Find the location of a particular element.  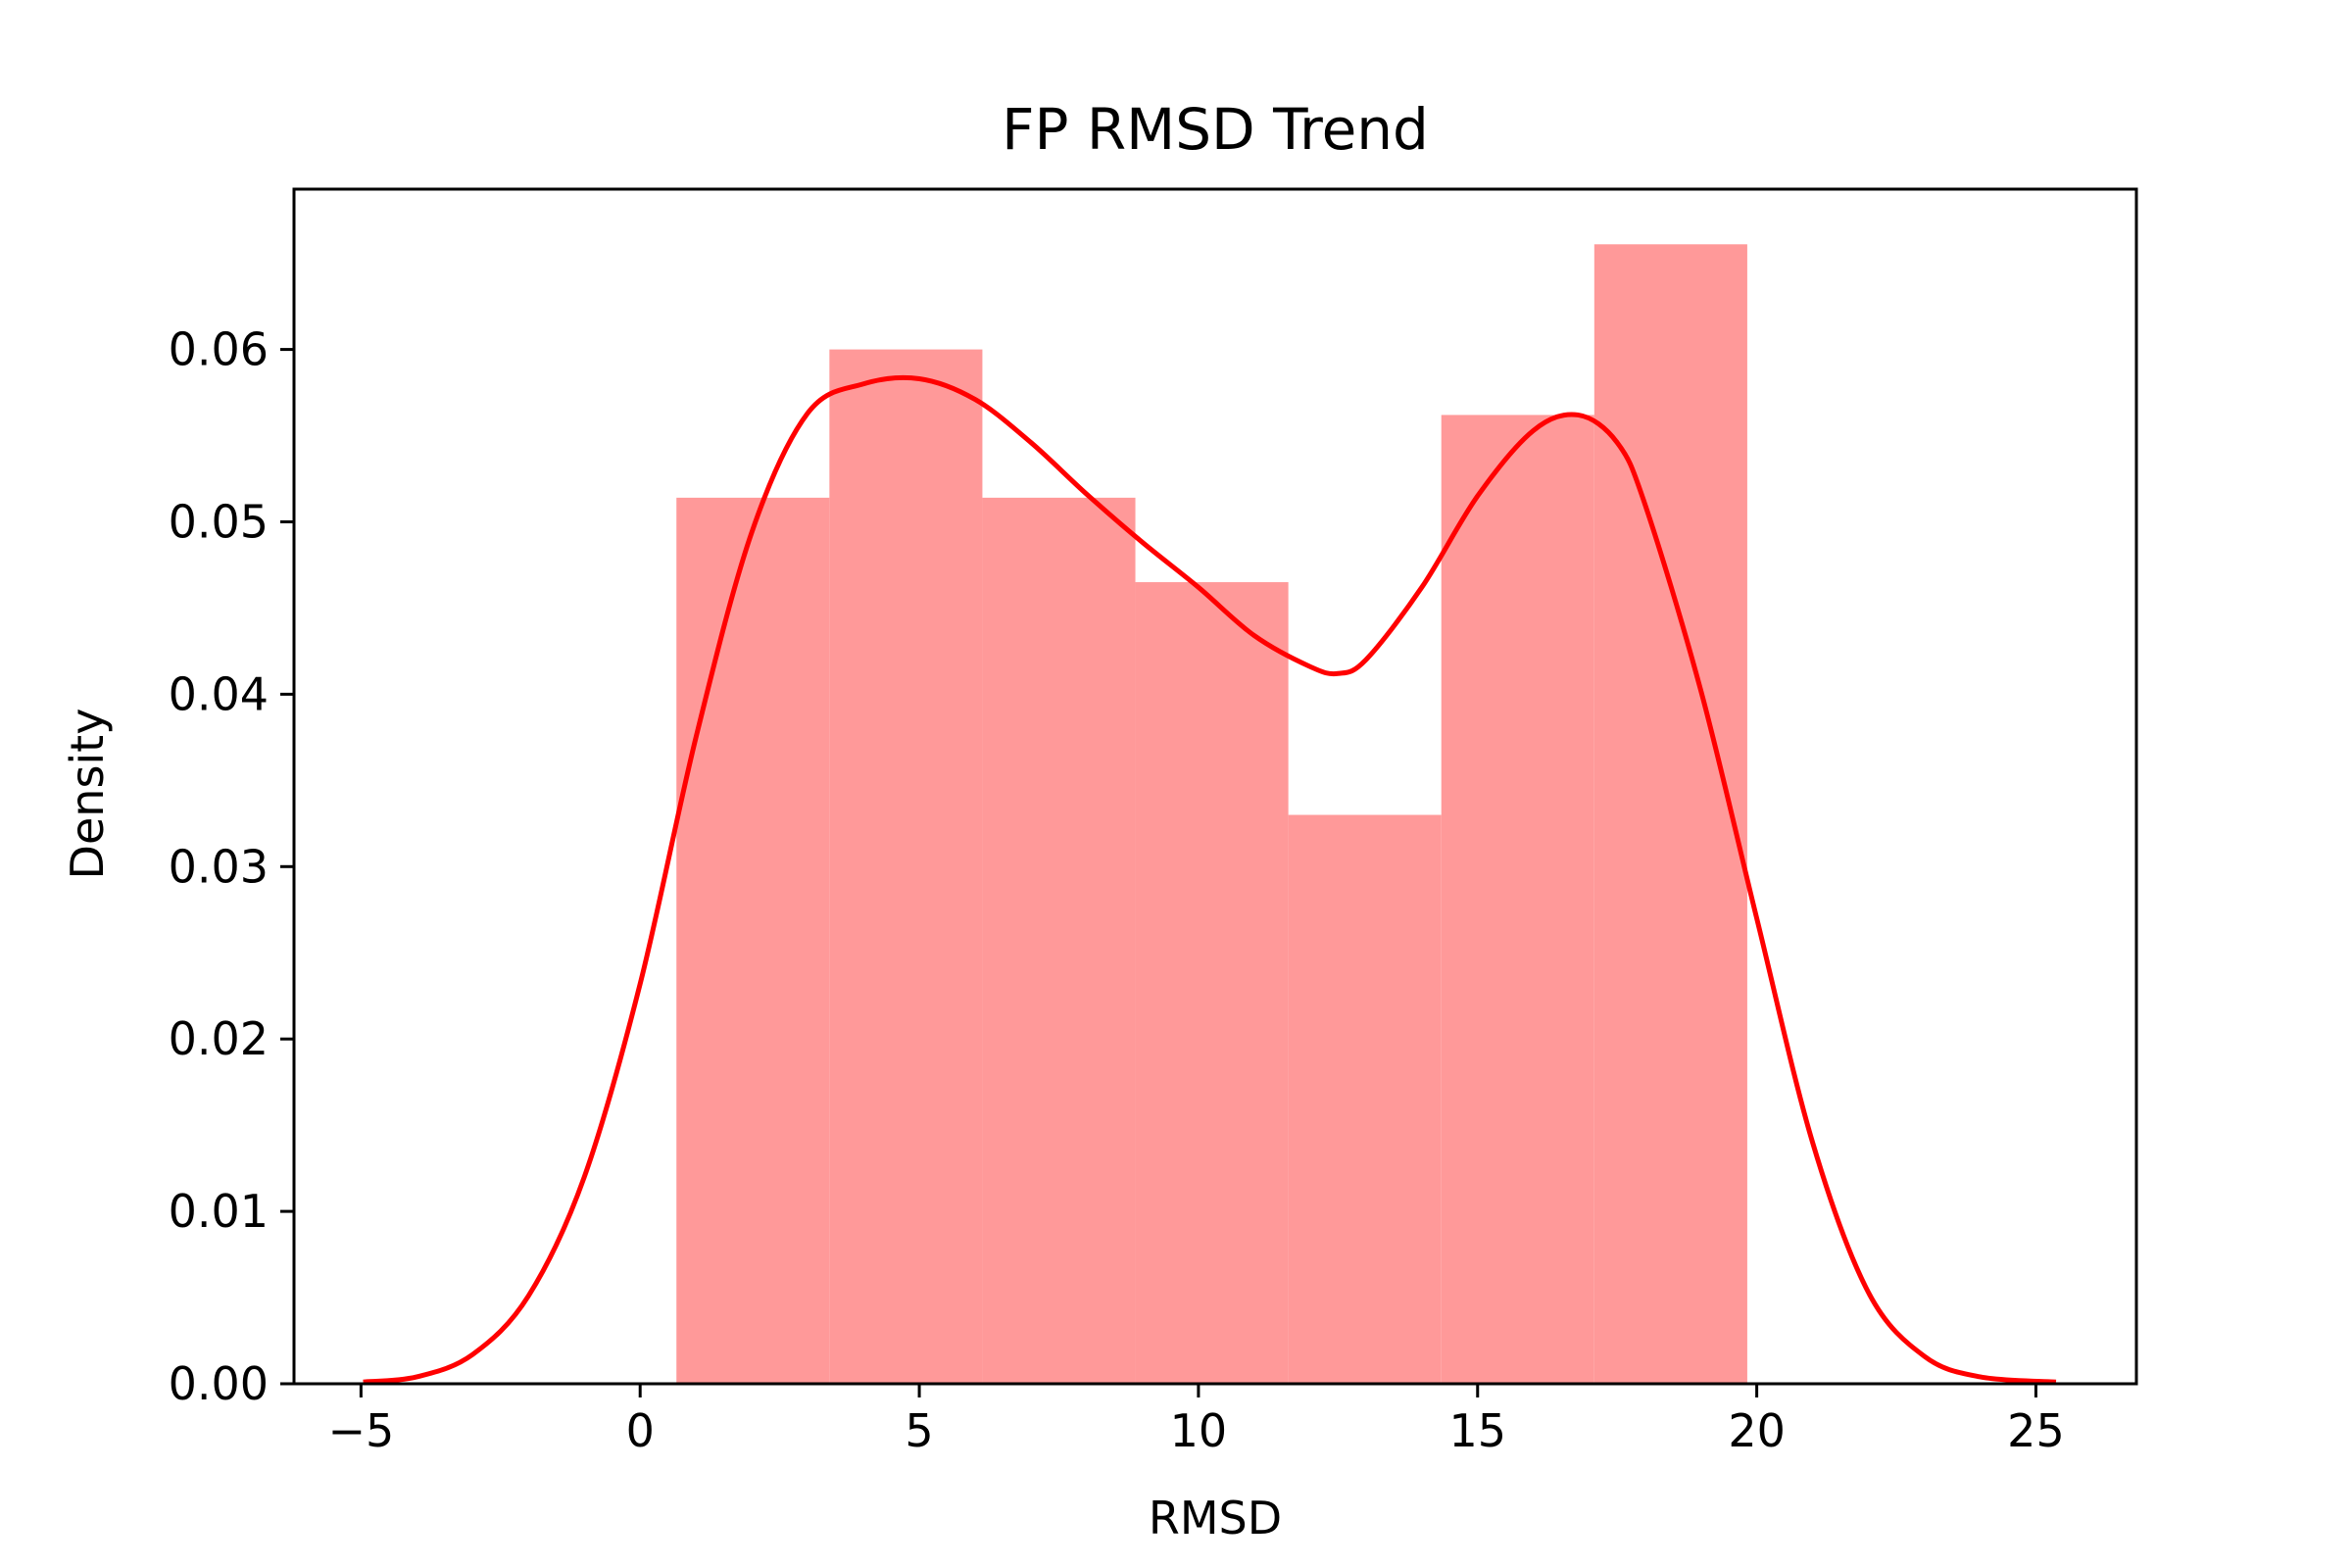

x-tick-label: 0 is located at coordinates (640, 1430).